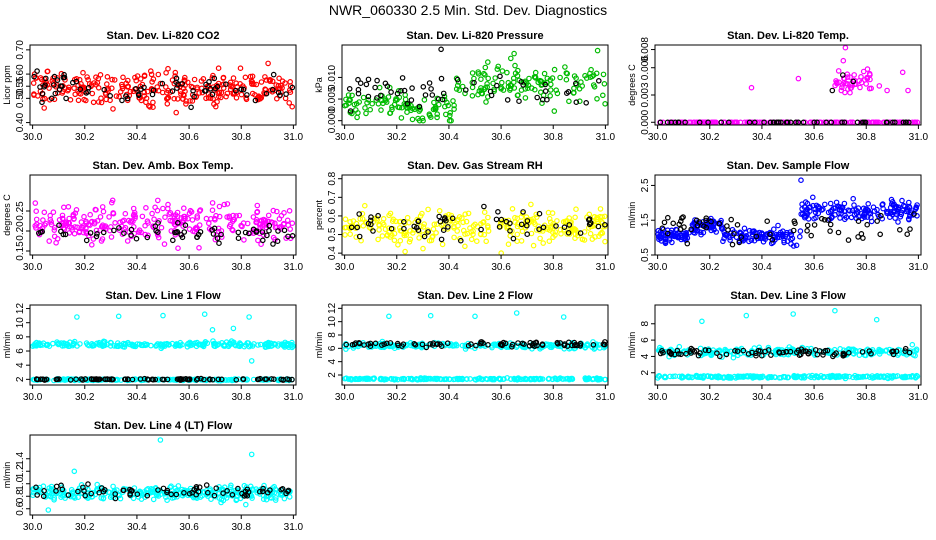 This screenshot has width=936, height=540. Describe the element at coordinates (20, 471) in the screenshot. I see `y-tick-label: 1.2` at that location.